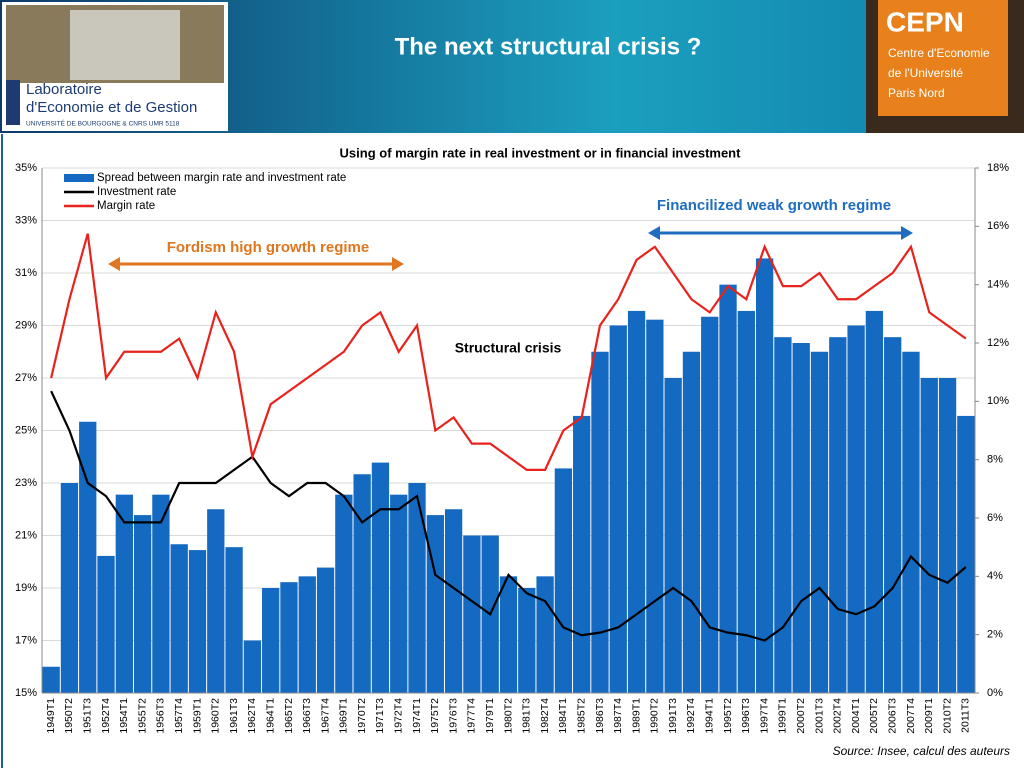 This screenshot has height=773, width=1024. I want to click on x-tick-label: 1970T2, so click(362, 716).